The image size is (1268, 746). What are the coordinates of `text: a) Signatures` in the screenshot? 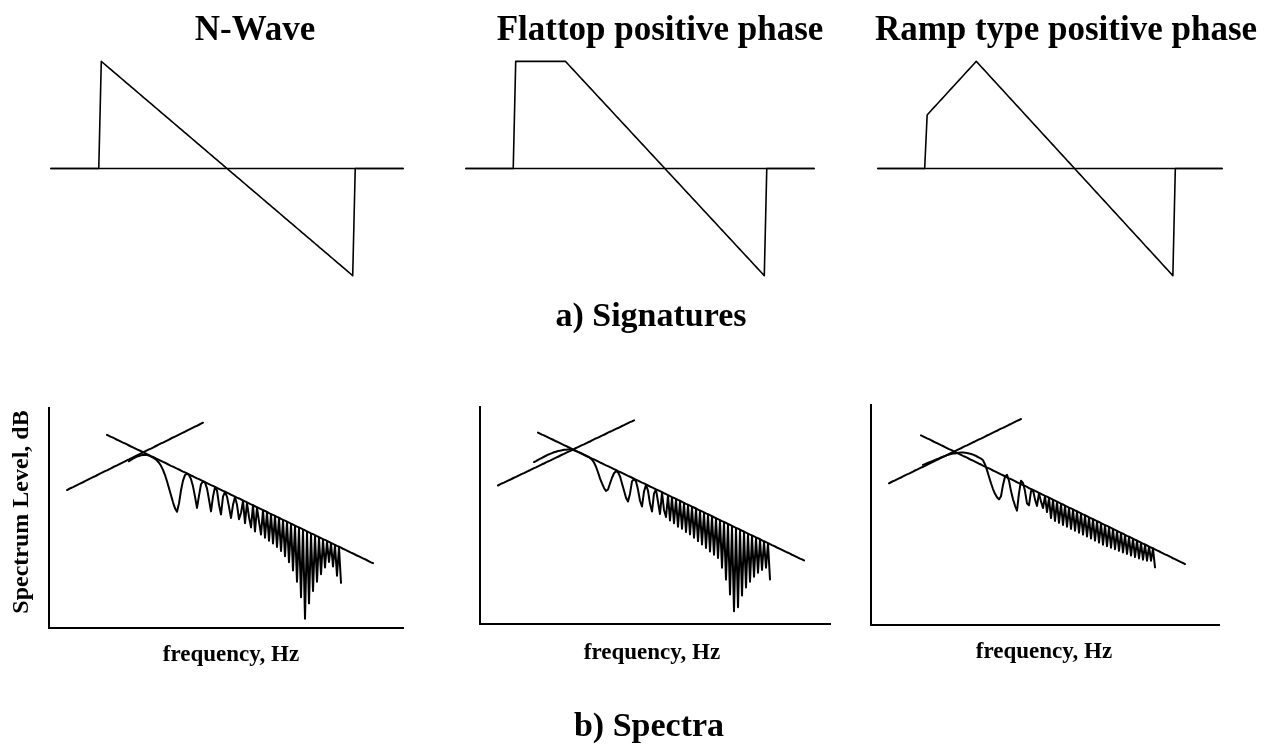 It's located at (651, 315).